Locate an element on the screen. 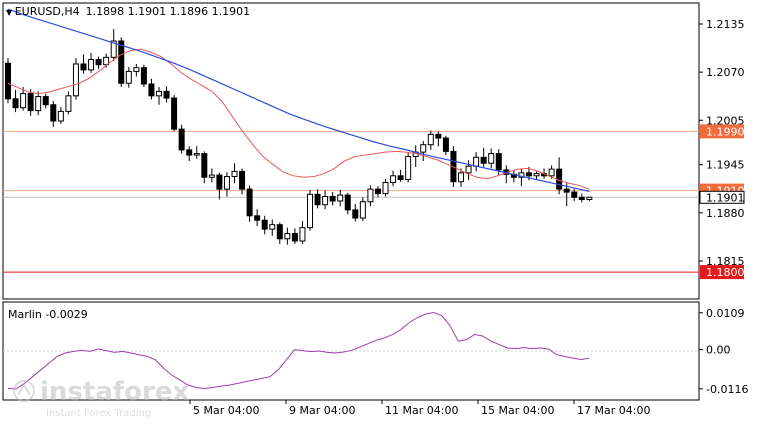 The width and height of the screenshot is (758, 426). time-tick-label: 9 Mar 04:00 is located at coordinates (322, 410).